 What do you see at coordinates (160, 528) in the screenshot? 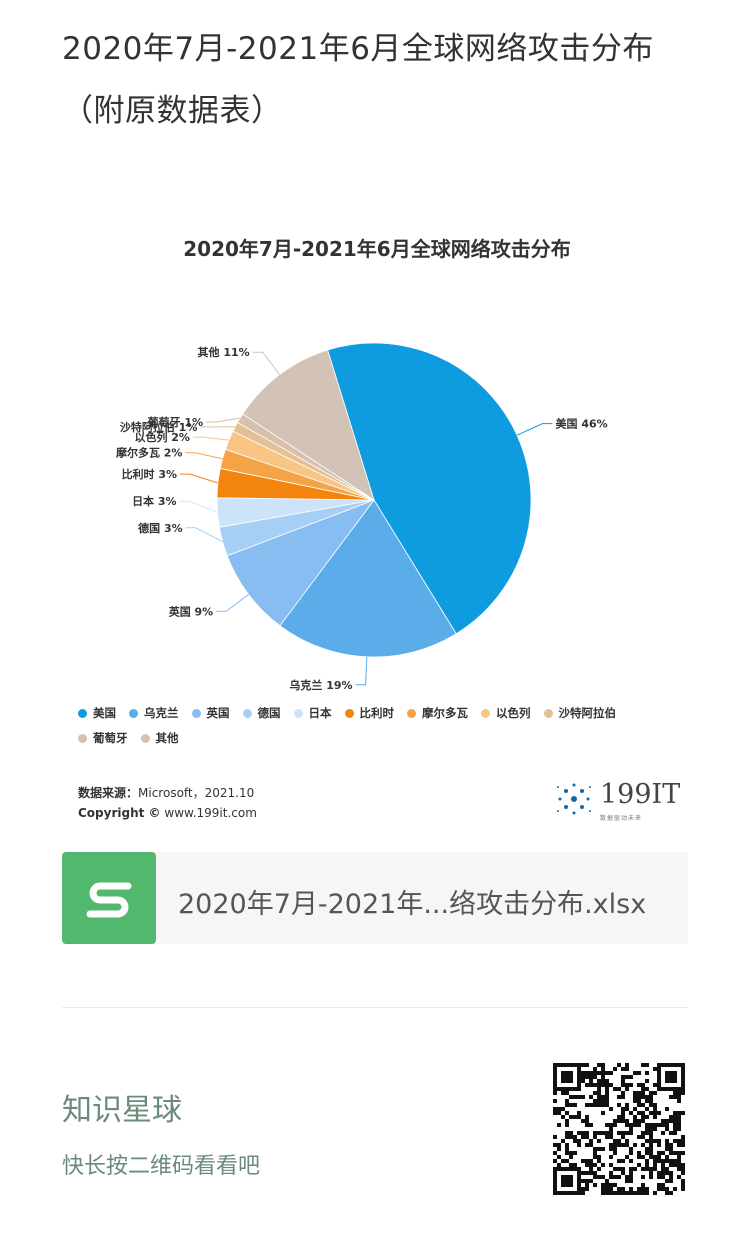
I see `pie-label-3: 德国 3%` at bounding box center [160, 528].